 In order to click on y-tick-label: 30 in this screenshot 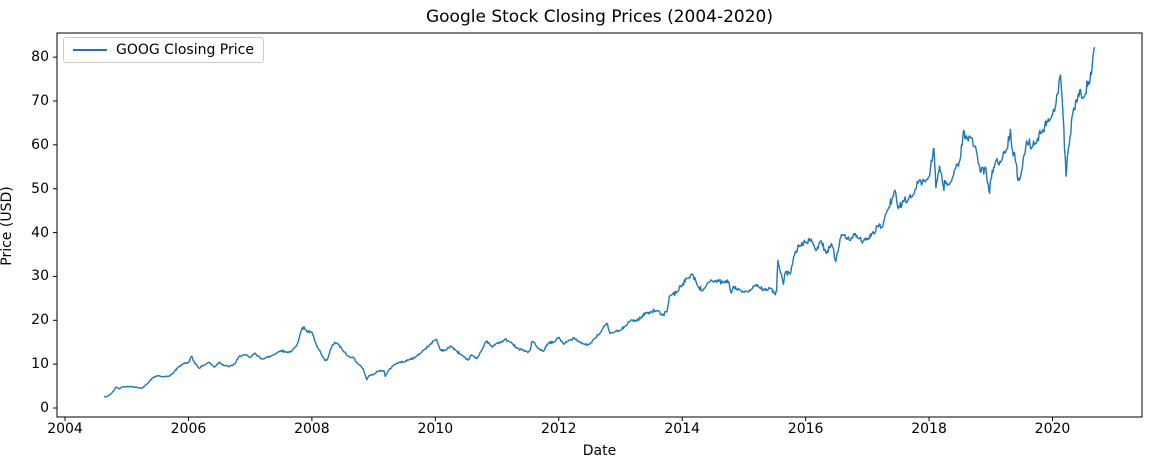, I will do `click(40, 276)`.